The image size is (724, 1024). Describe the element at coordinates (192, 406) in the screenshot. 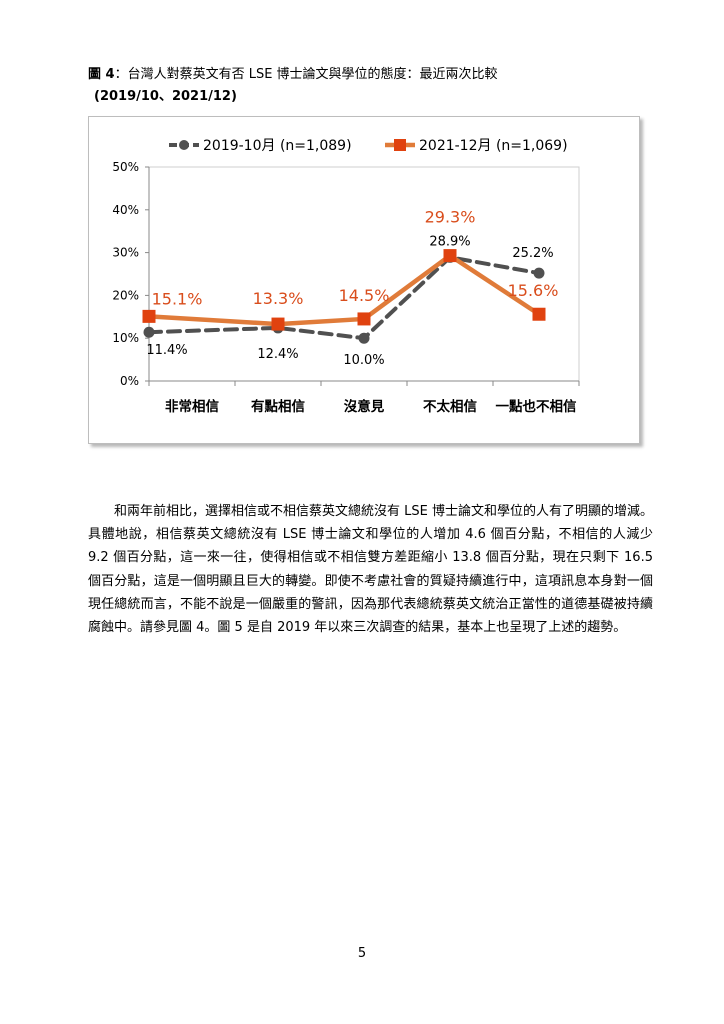

I see `x-category-label: 非常相信` at that location.